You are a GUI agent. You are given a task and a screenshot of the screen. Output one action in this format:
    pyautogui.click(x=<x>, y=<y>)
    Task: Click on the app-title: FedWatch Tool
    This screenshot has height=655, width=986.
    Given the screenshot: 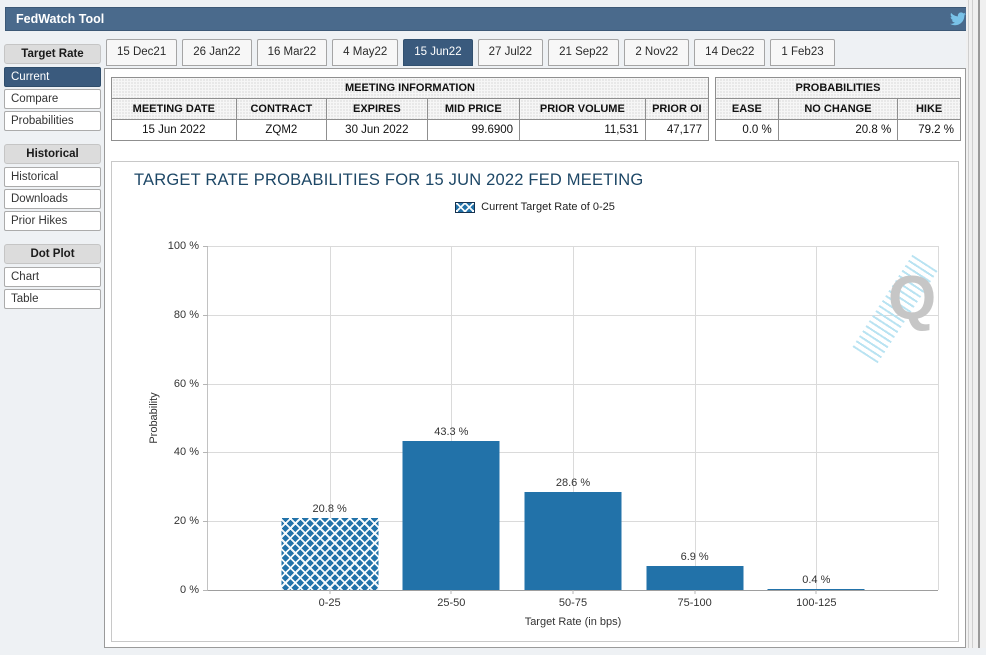 What is the action you would take?
    pyautogui.click(x=60, y=19)
    